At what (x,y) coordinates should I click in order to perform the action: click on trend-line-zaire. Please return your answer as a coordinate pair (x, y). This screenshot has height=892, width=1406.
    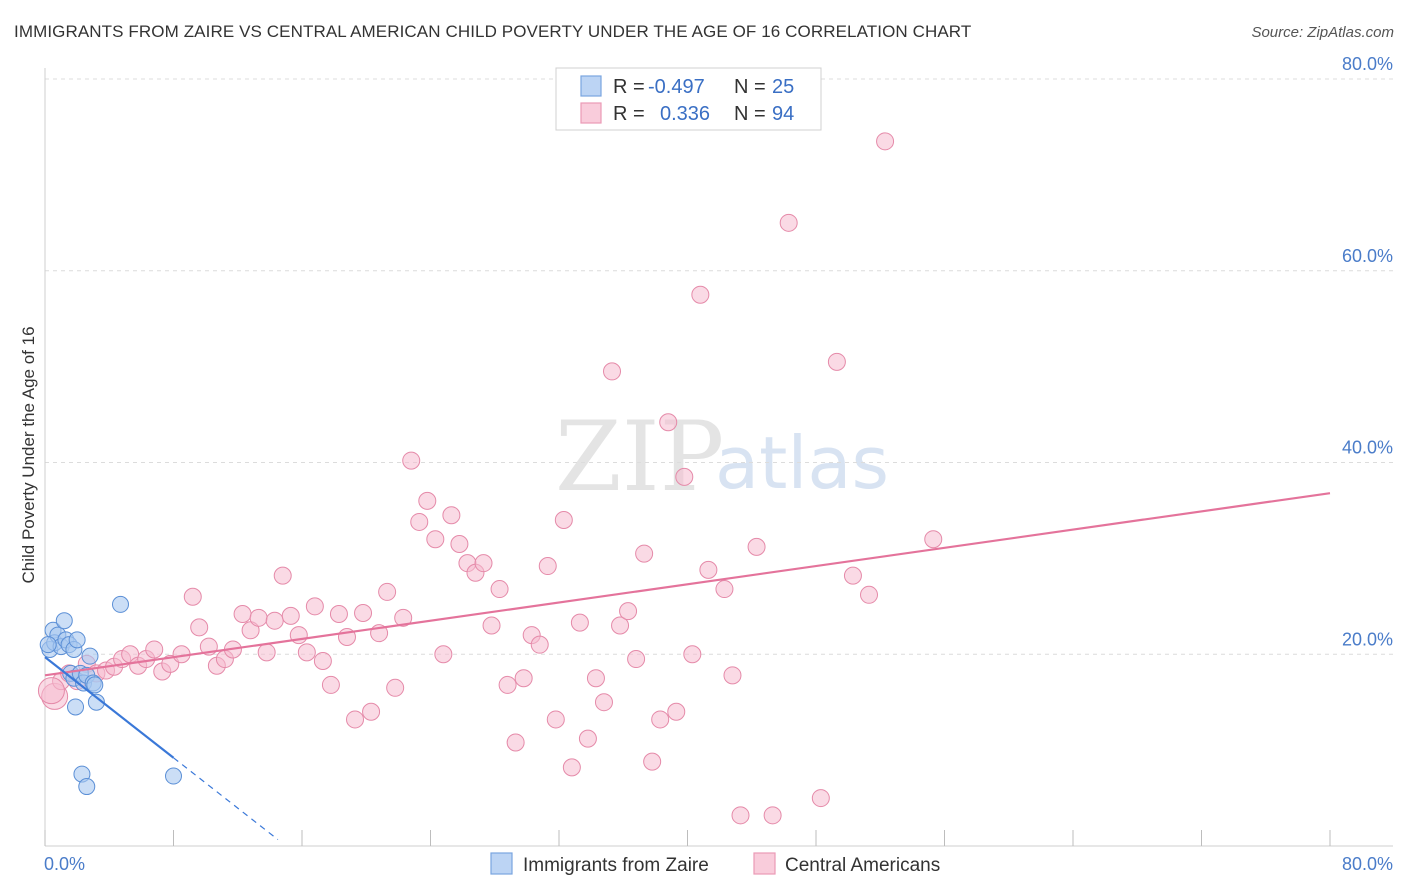
    Looking at the image, I should click on (109, 707).